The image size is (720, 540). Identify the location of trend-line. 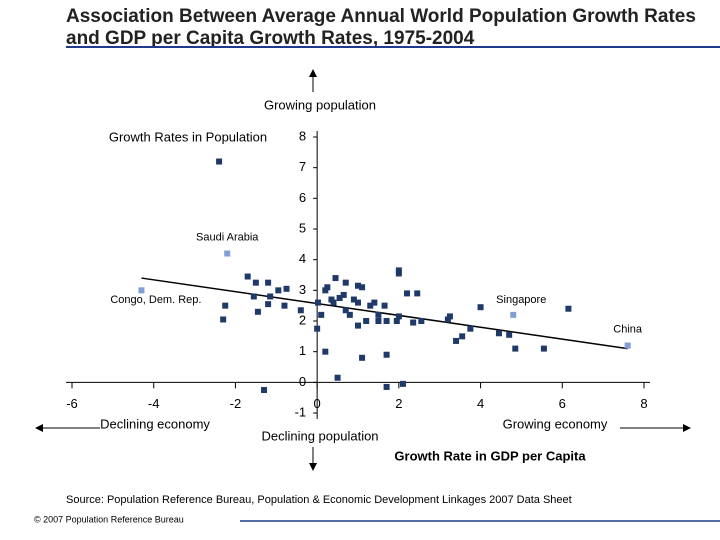
(384, 313).